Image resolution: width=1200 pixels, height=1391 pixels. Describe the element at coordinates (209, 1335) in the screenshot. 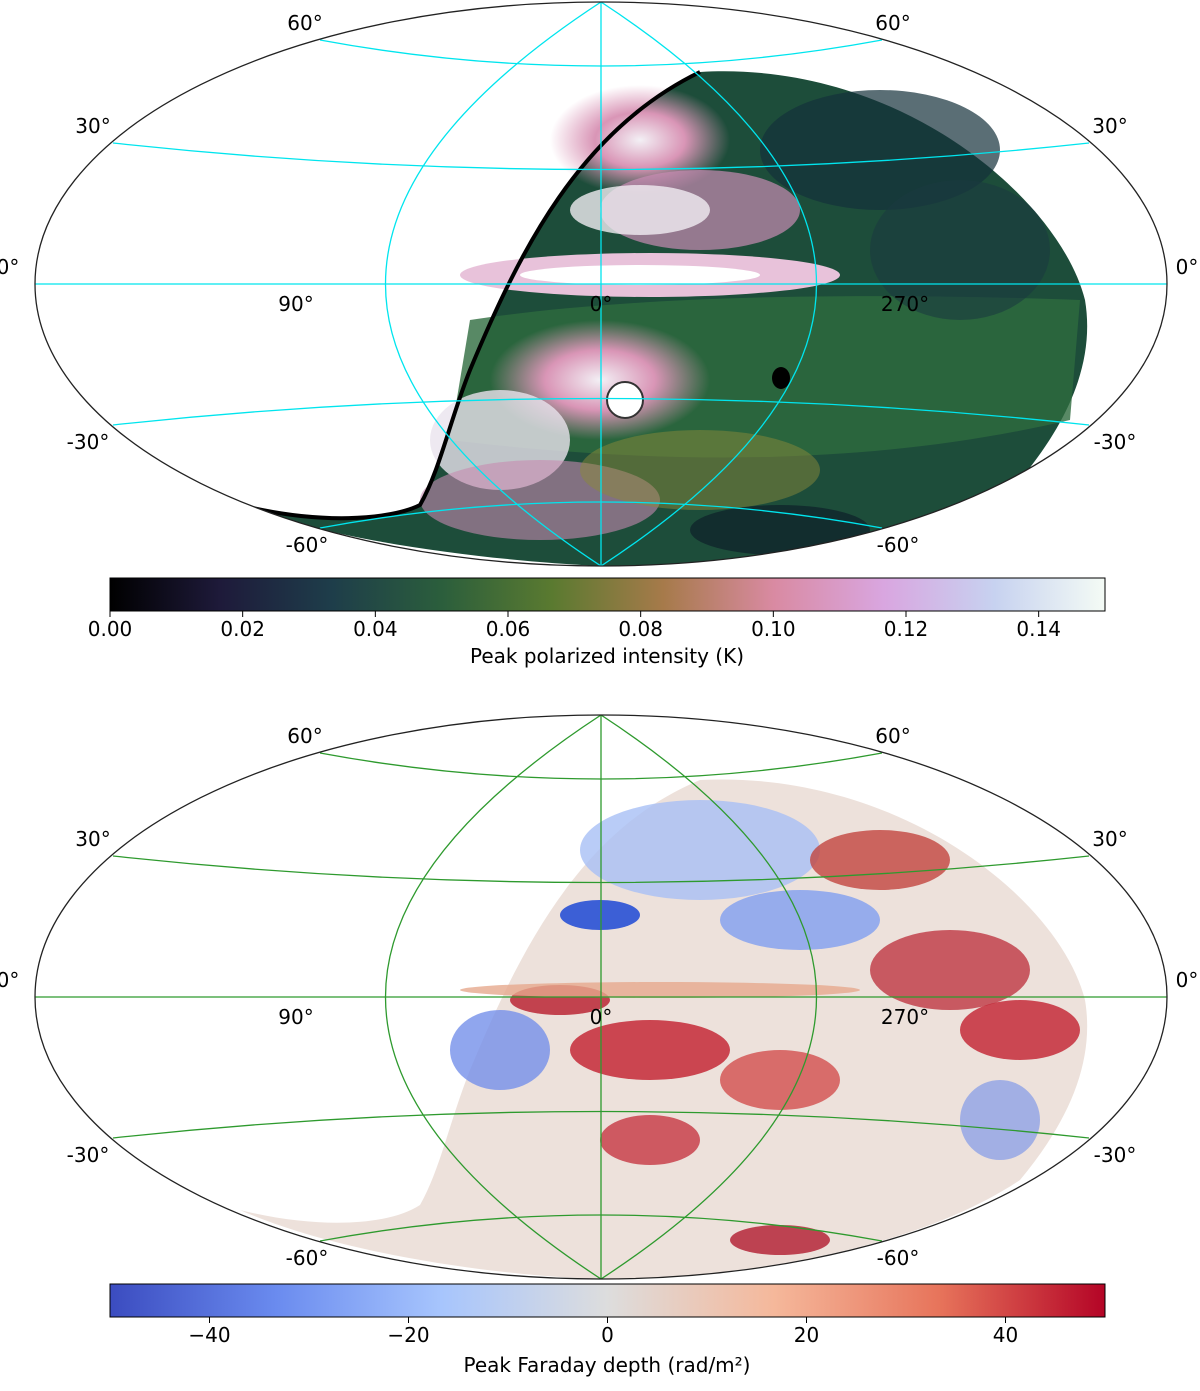

I see `colorbar-tick-label: −40` at that location.